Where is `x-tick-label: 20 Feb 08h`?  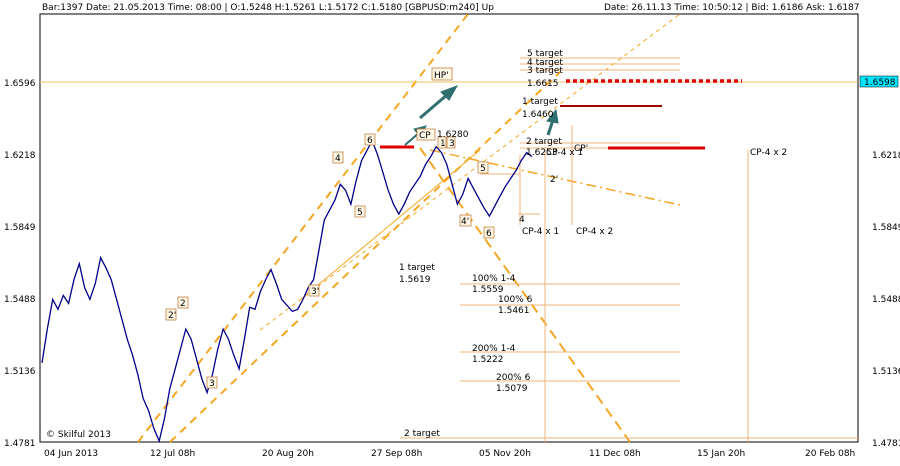
x-tick-label: 20 Feb 08h is located at coordinates (830, 454).